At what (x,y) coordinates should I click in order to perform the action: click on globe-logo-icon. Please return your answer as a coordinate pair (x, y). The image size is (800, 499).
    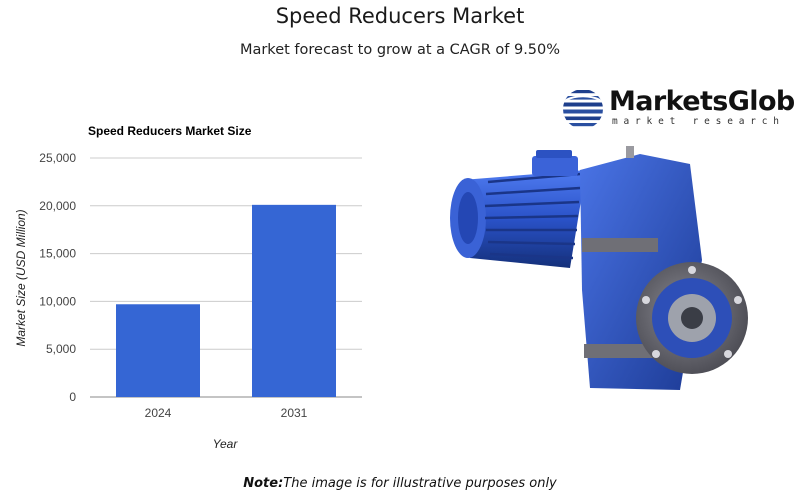
    Looking at the image, I should click on (583, 108).